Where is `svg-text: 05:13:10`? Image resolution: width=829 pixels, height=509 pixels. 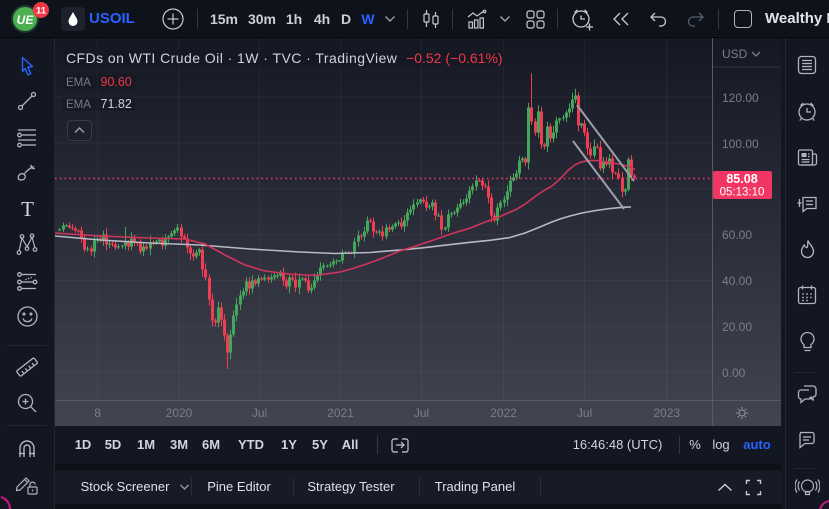
svg-text: 05:13:10 is located at coordinates (742, 193).